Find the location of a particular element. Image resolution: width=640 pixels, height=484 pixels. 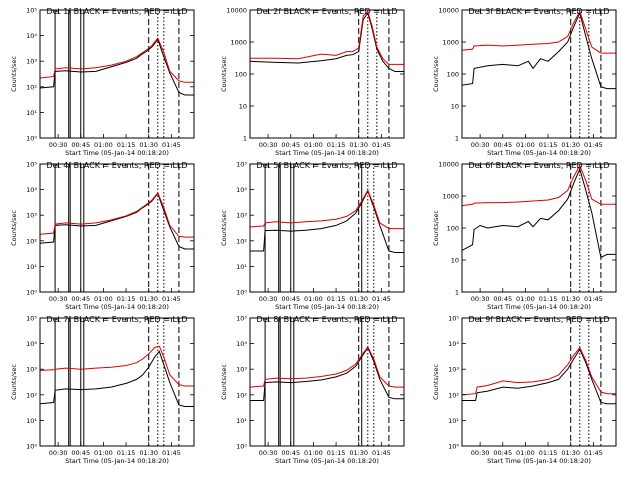

series-line-8-lld is located at coordinates (327, 366).